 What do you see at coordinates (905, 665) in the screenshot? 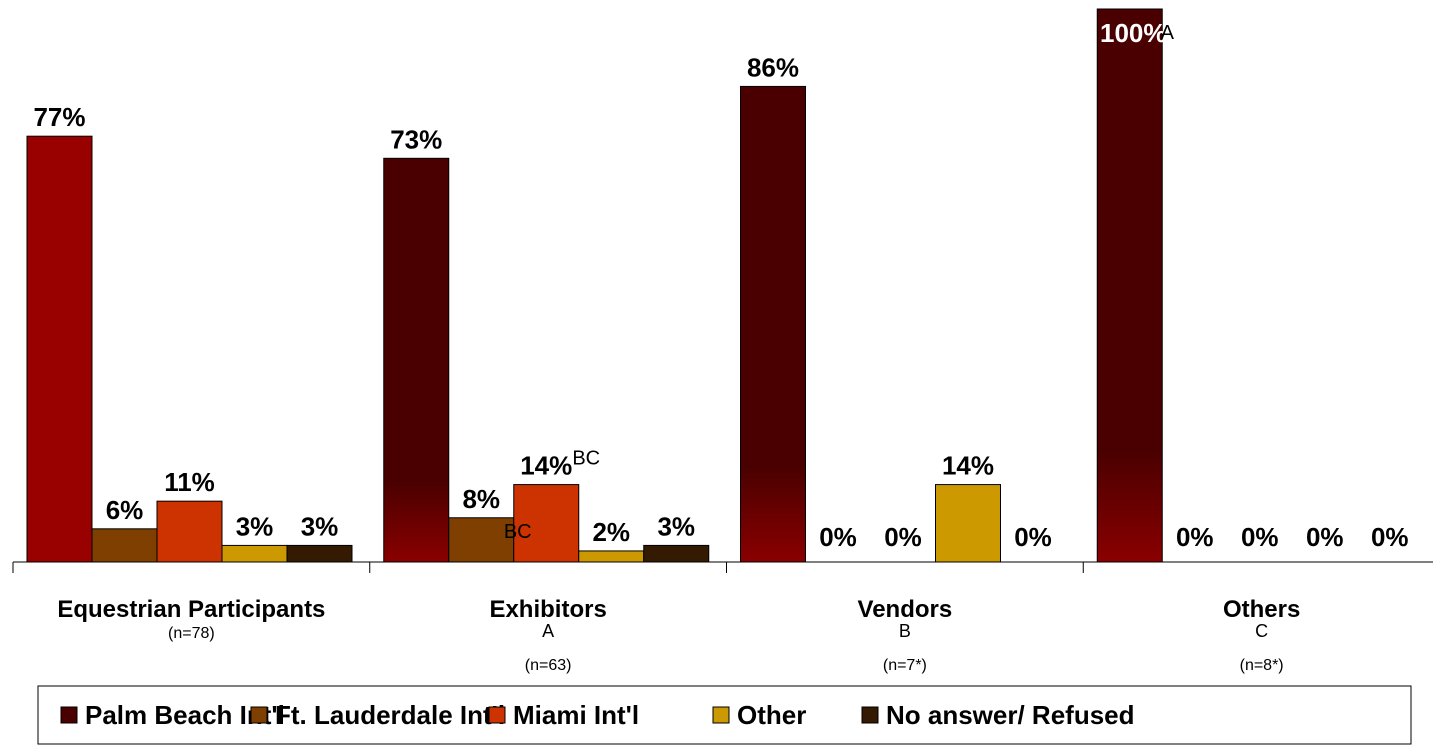
I see `category-sample-size: (n=7*)` at bounding box center [905, 665].